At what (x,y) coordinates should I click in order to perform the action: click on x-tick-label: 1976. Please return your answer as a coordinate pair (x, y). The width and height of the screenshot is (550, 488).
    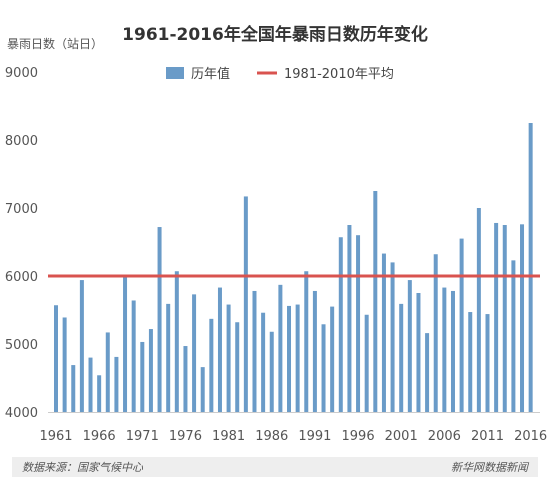
    Looking at the image, I should click on (185, 436).